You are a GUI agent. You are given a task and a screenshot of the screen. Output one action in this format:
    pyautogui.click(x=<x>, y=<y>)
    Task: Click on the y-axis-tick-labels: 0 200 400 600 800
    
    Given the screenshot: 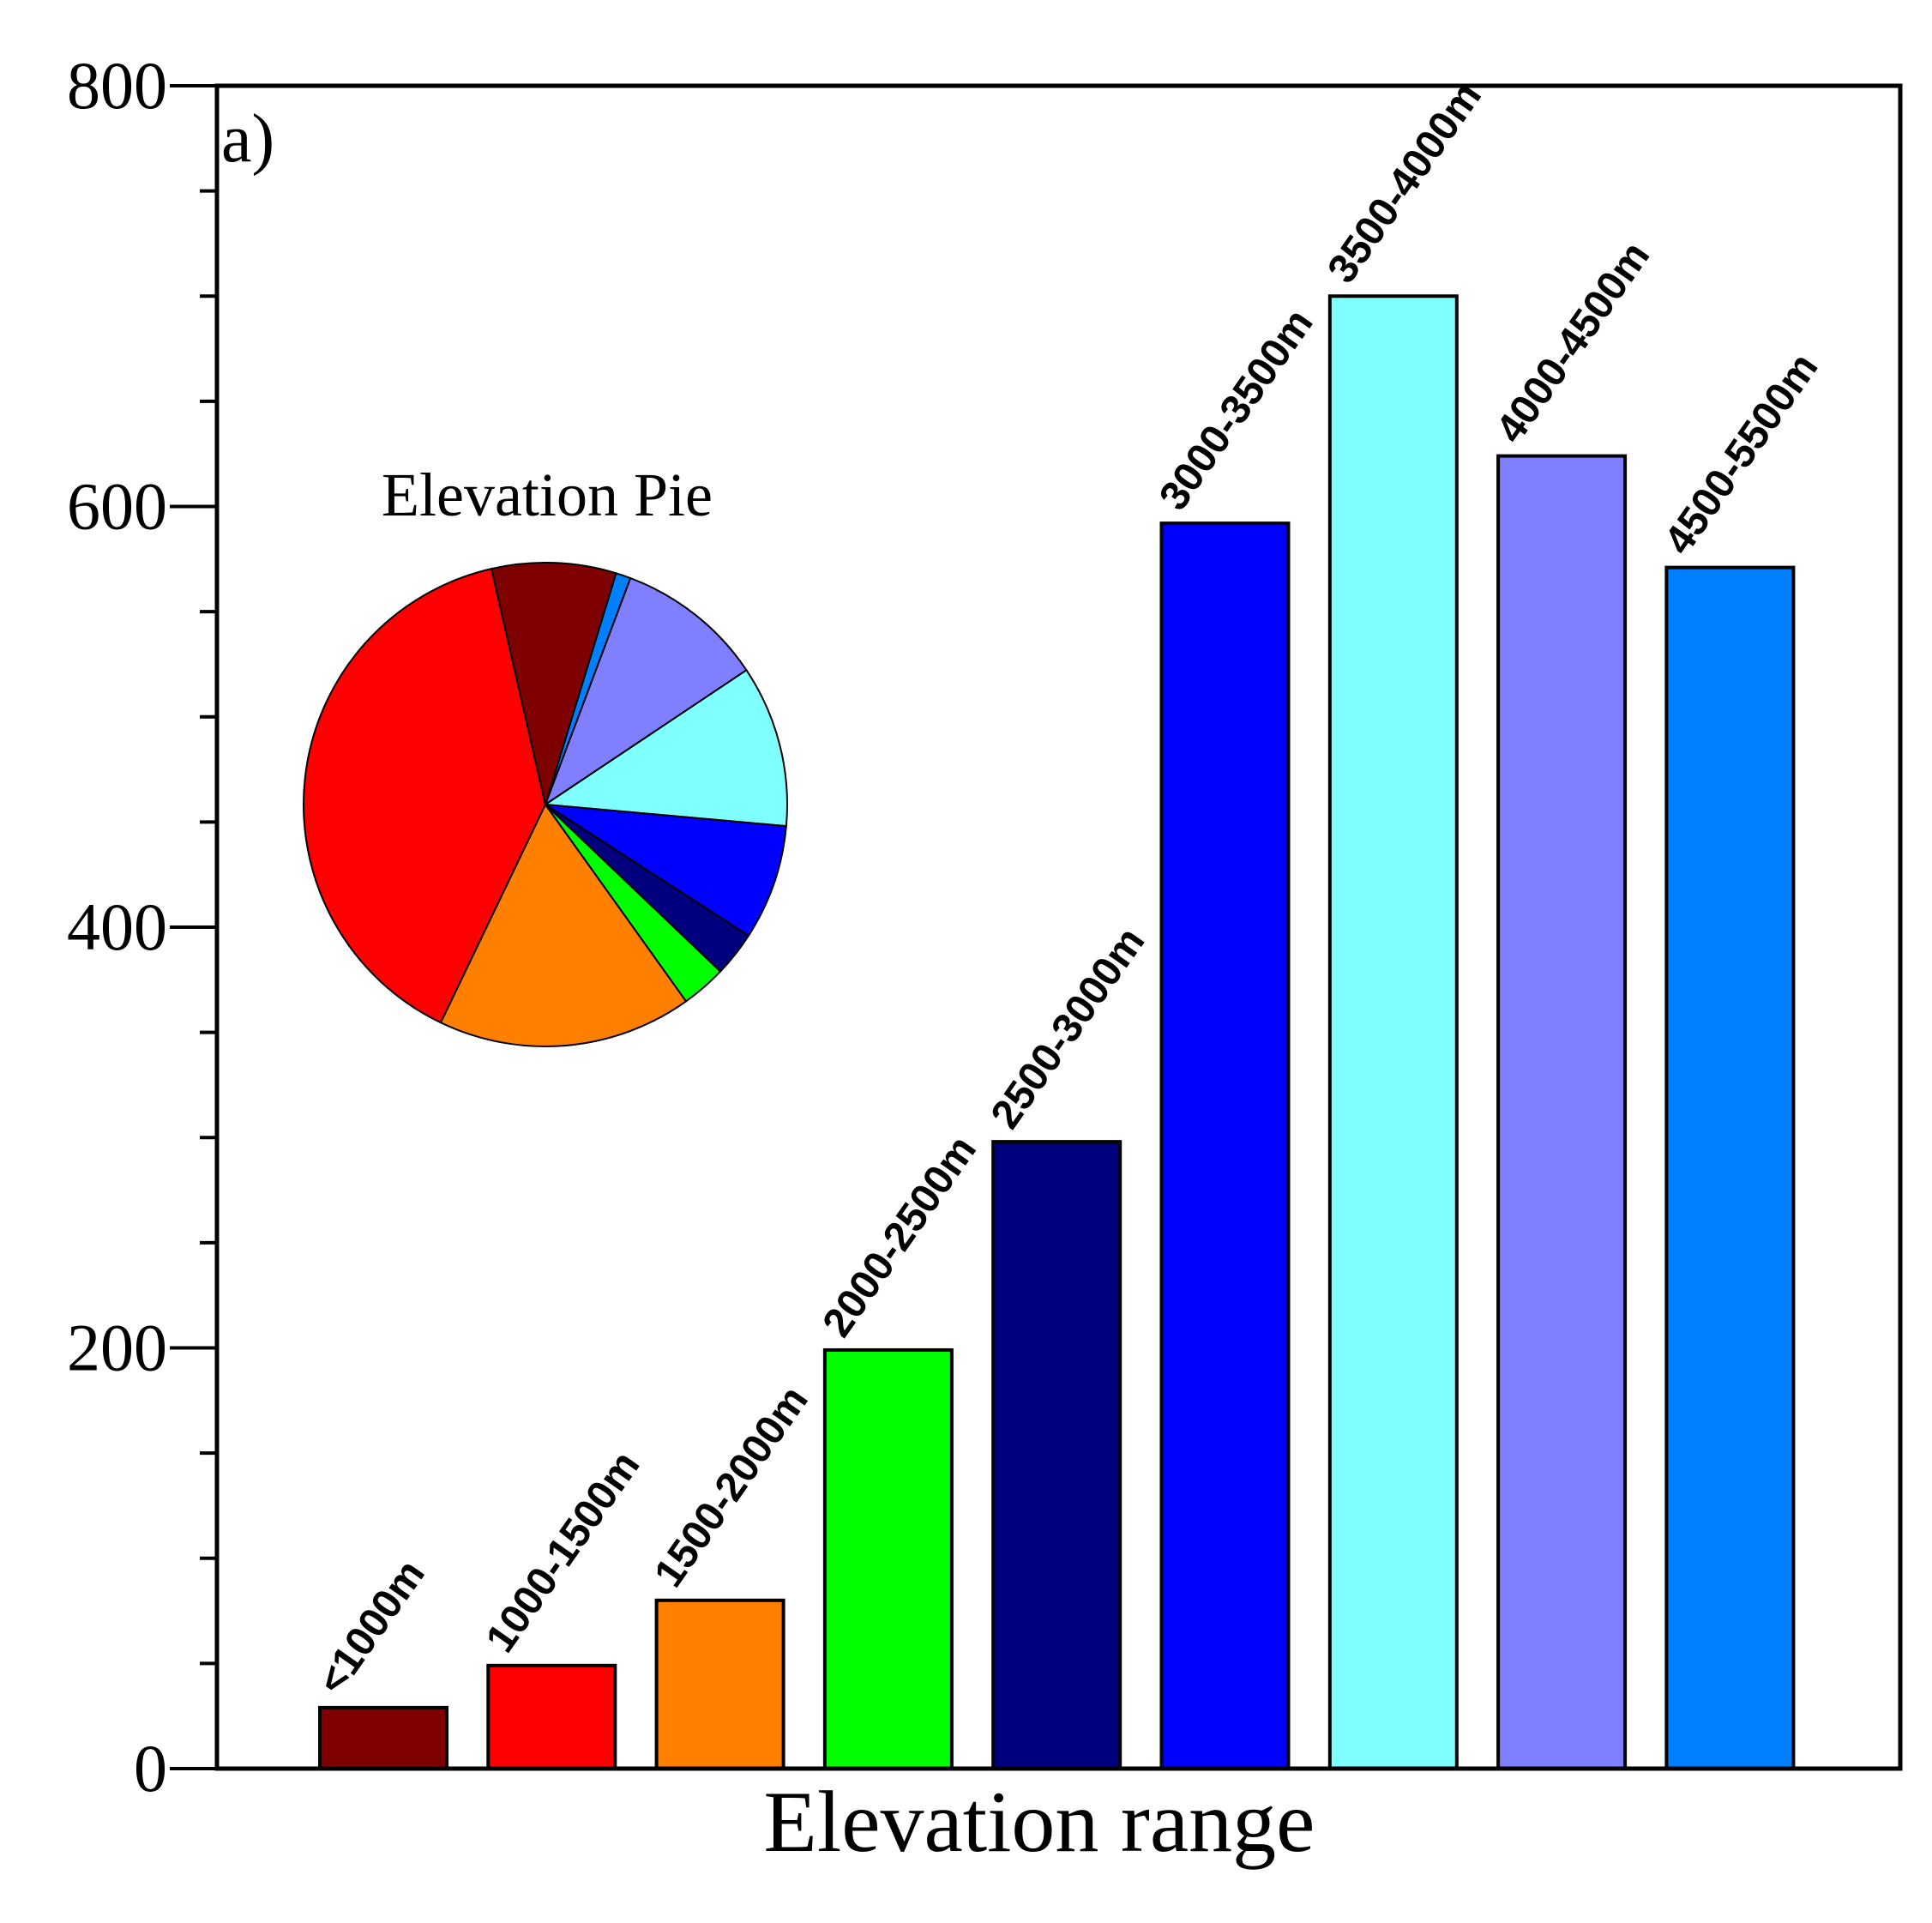 What is the action you would take?
    pyautogui.click(x=117, y=927)
    